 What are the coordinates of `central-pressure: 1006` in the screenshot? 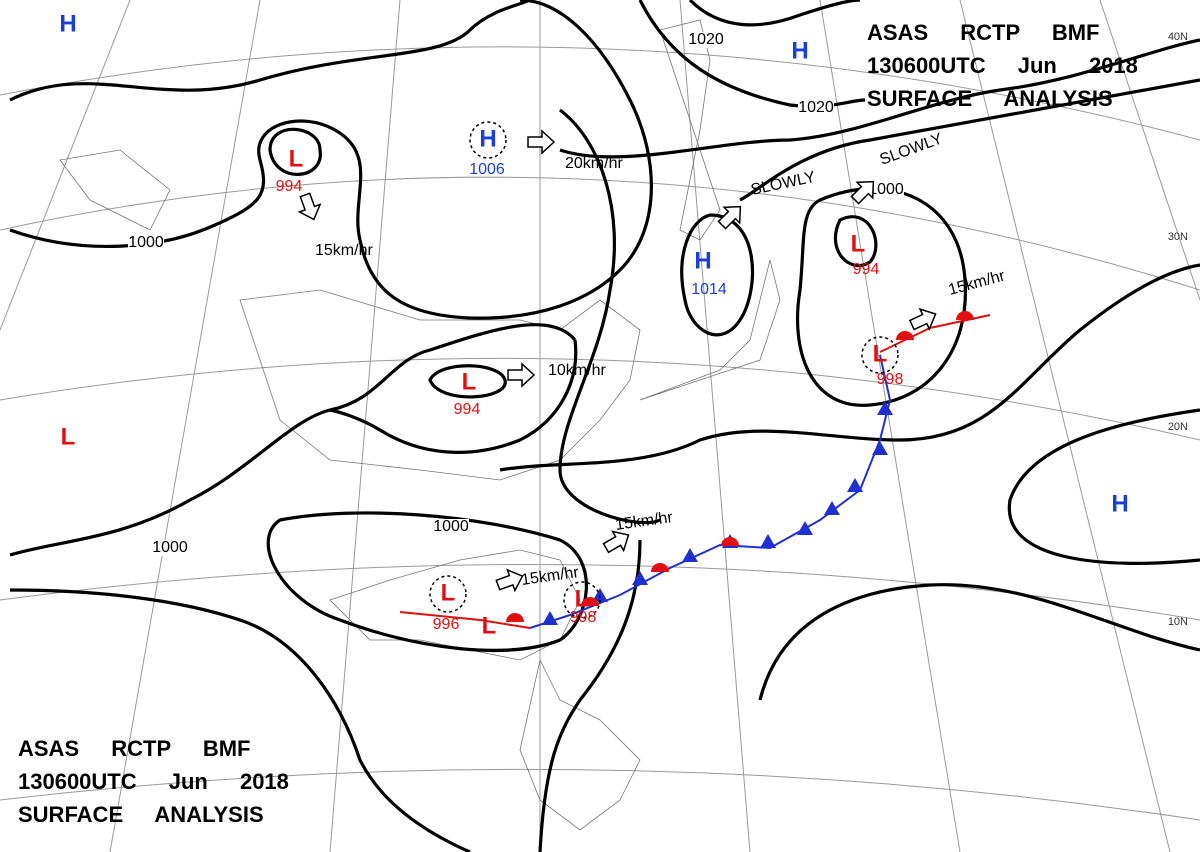 It's located at (487, 169).